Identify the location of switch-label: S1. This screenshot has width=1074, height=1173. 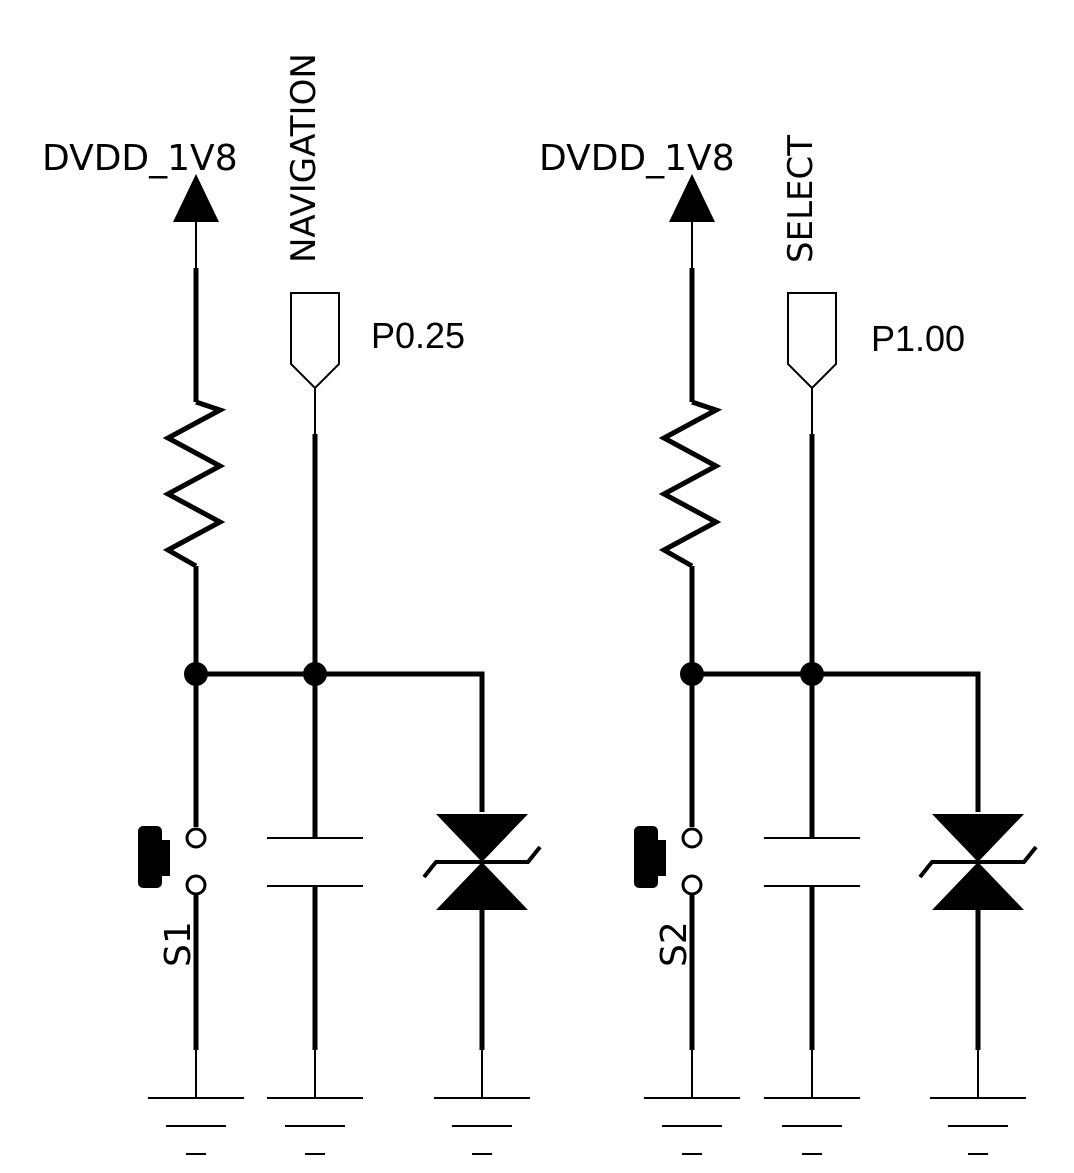
(178, 944).